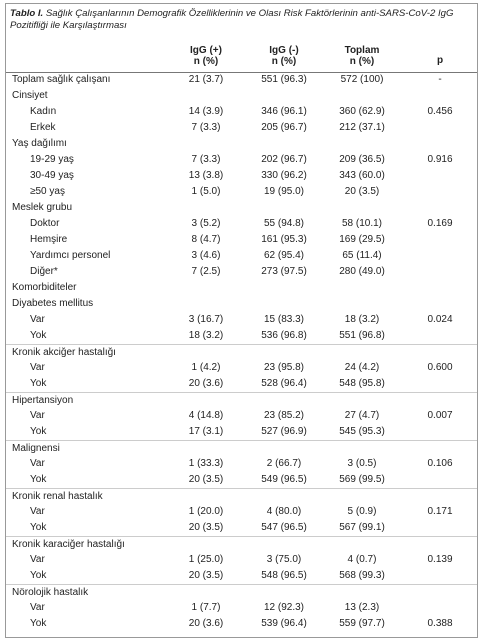 This screenshot has width=484, height=643. What do you see at coordinates (440, 511) in the screenshot?
I see `cell: 0.171` at bounding box center [440, 511].